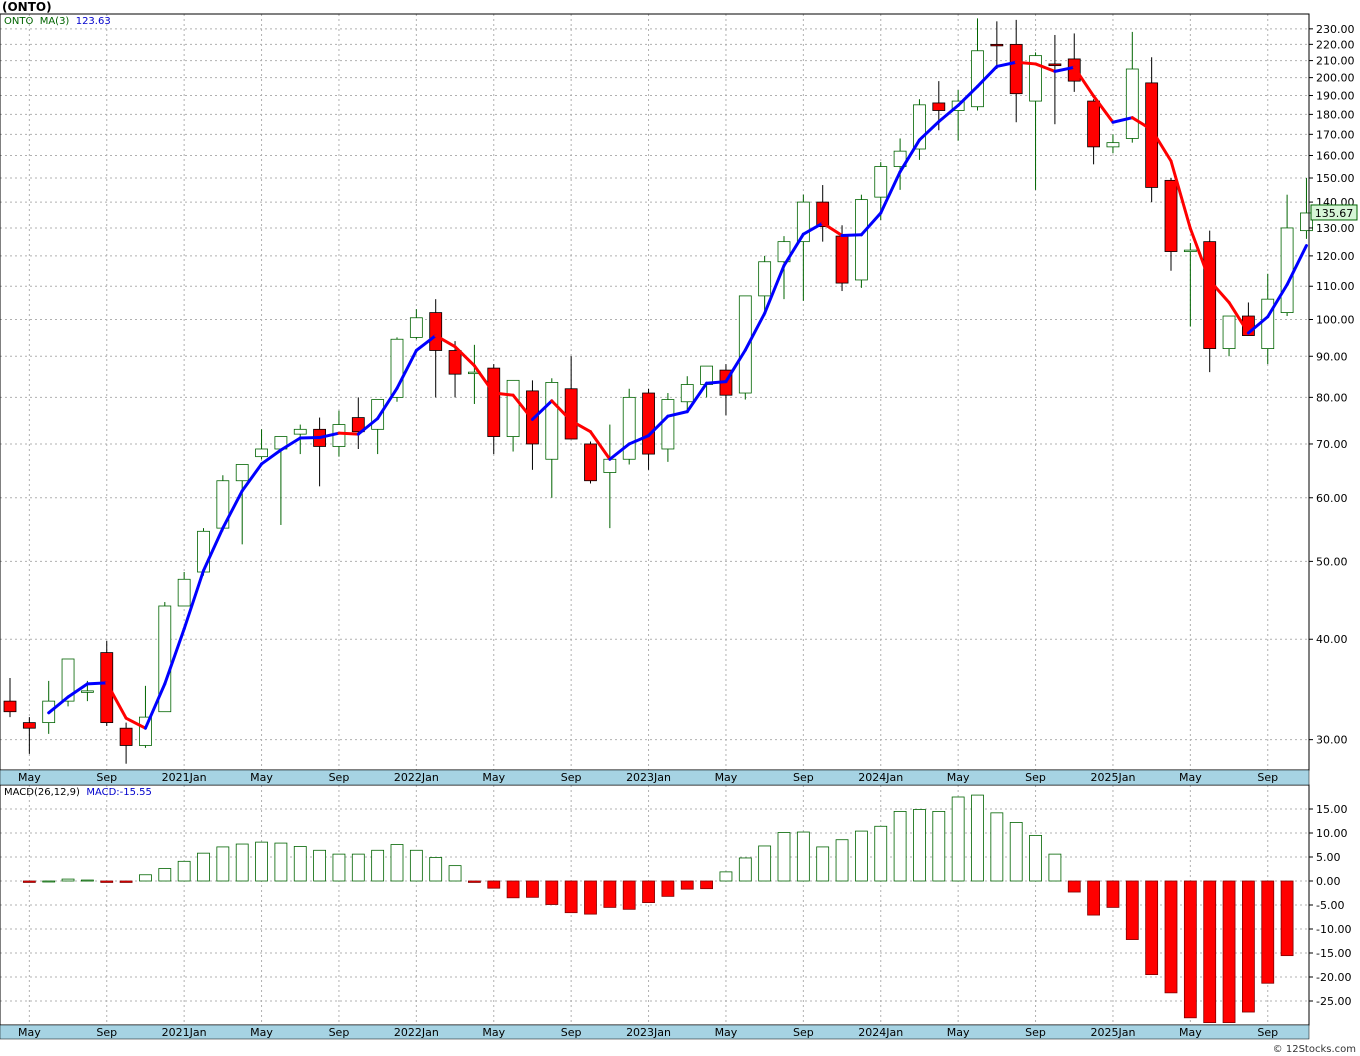  I want to click on price-y-tick-label: 230.00, so click(1335, 29).